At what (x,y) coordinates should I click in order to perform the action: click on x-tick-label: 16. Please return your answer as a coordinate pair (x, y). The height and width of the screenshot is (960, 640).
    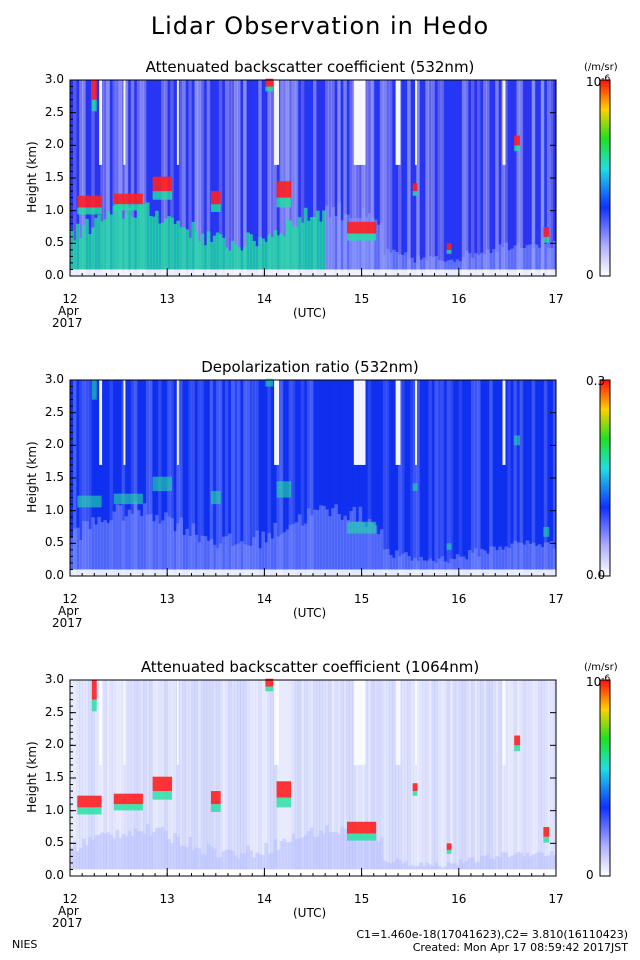
    Looking at the image, I should click on (459, 599).